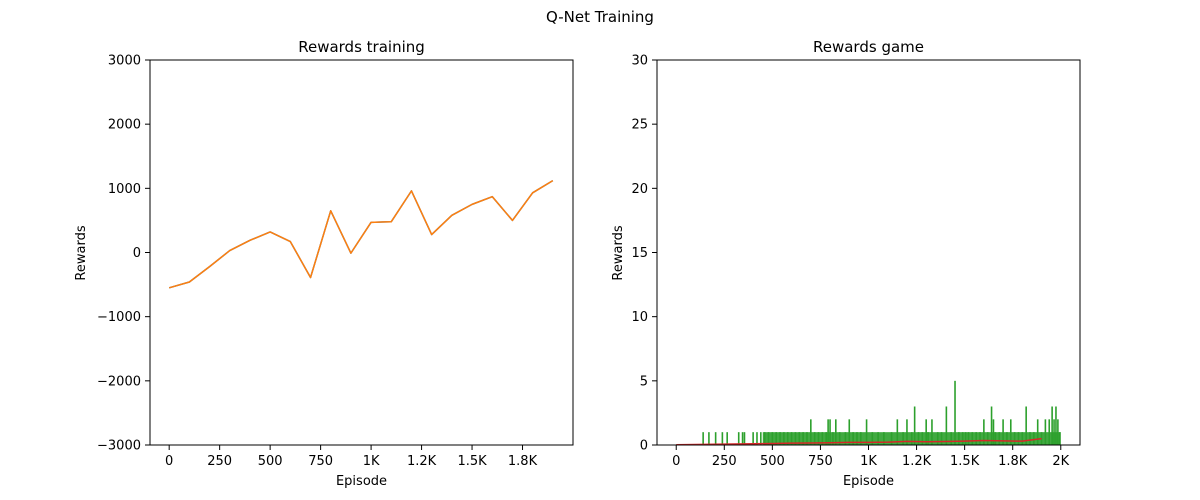 Image resolution: width=1200 pixels, height=500 pixels. What do you see at coordinates (639, 317) in the screenshot?
I see `game-y-tick-label: 10` at bounding box center [639, 317].